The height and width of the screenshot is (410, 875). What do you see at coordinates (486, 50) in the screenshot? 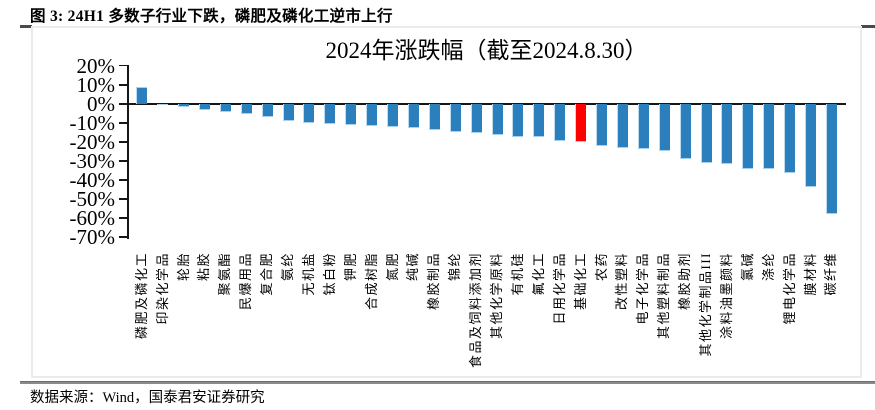
I see `chart-title: 2024年涨跌幅（截至2024.8.30）` at bounding box center [486, 50].